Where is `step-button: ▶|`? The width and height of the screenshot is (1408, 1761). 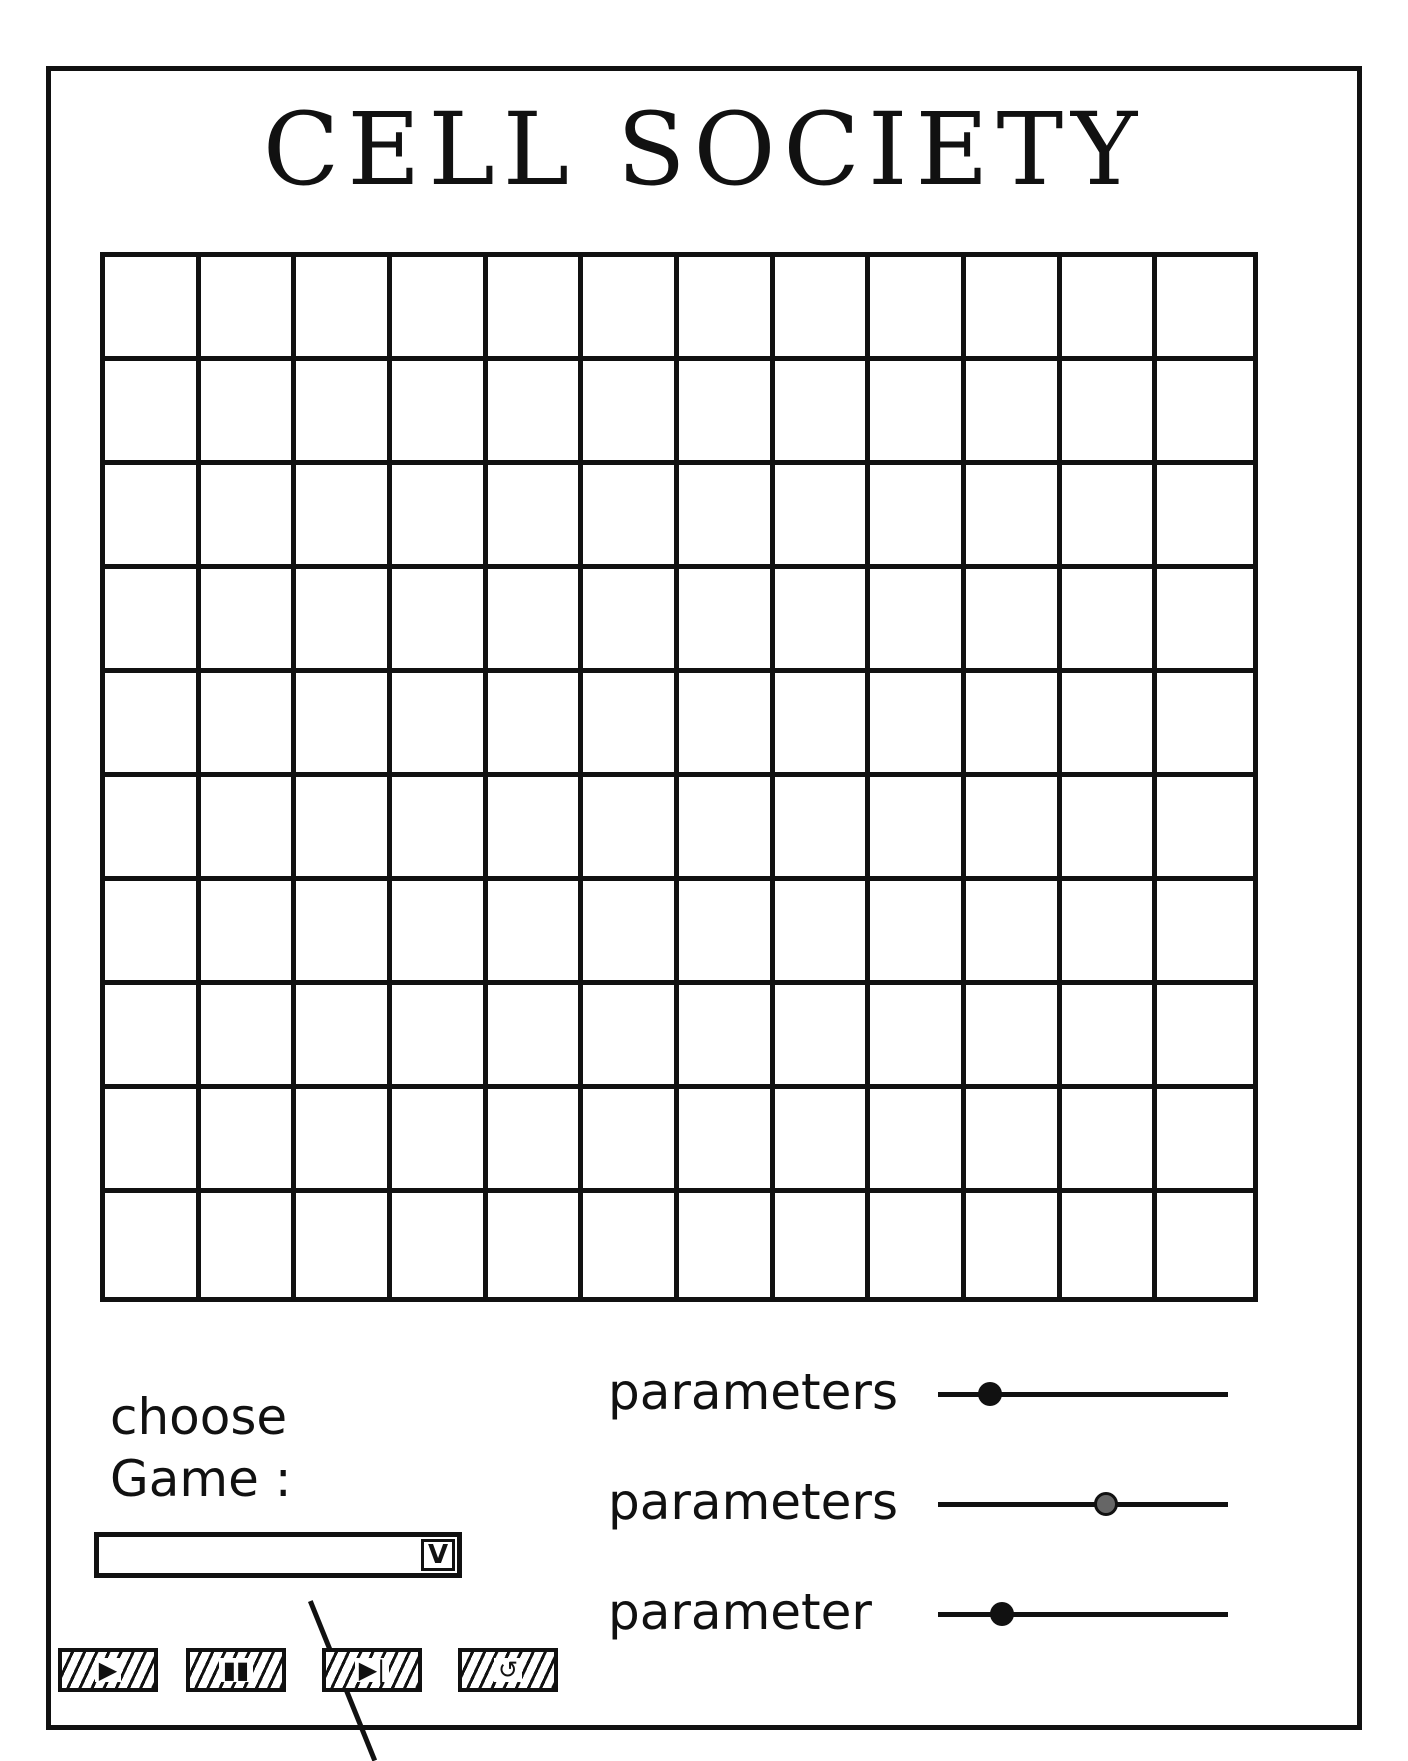 step-button: ▶| is located at coordinates (372, 1670).